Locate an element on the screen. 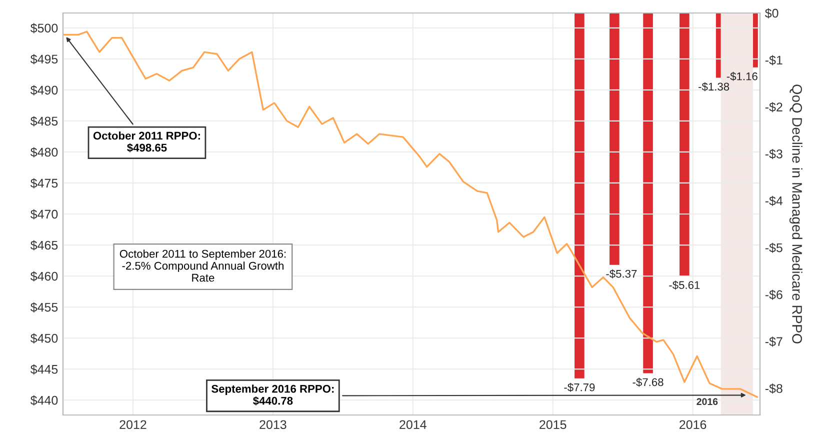 The image size is (816, 434). y2-tick-label: -$8 is located at coordinates (773, 389).